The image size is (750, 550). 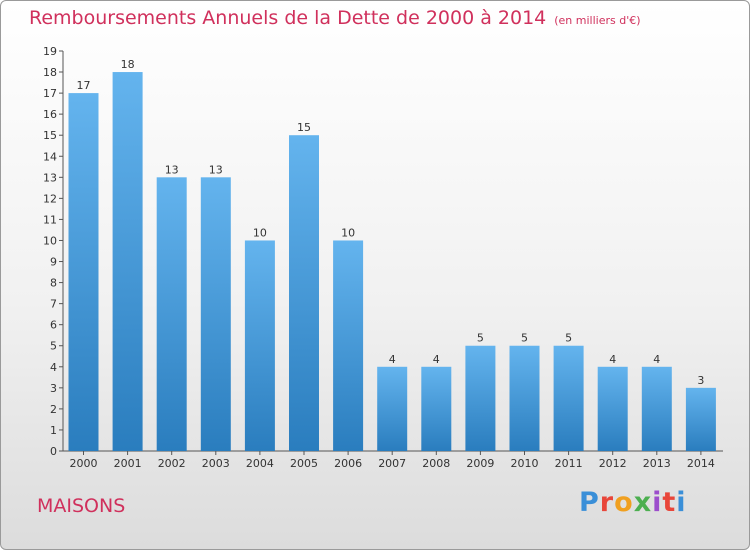 I want to click on bar-2005, so click(x=304, y=293).